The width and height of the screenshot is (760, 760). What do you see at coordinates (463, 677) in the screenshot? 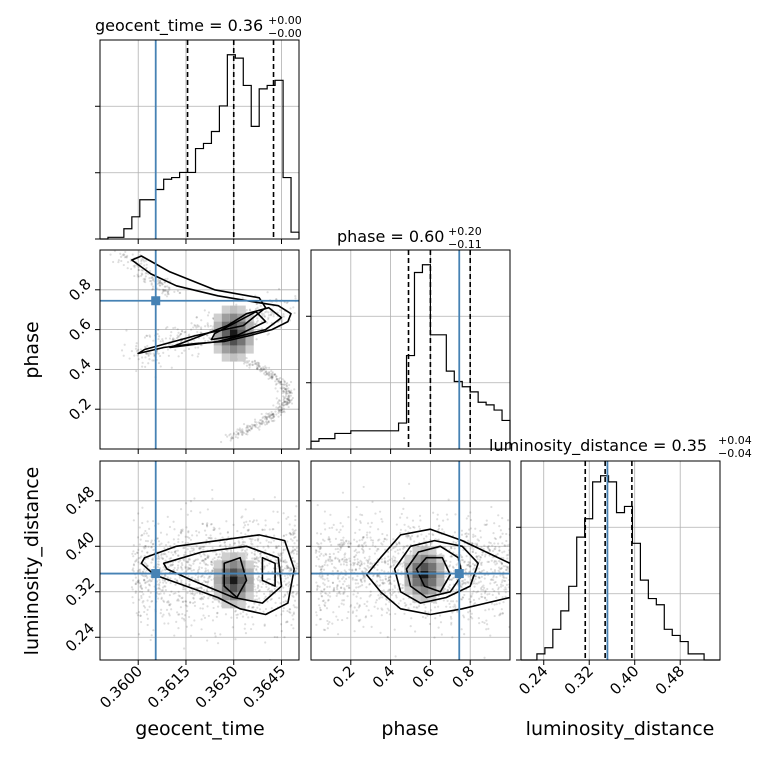
I see `x-tick-label-phase-3: 0.8` at bounding box center [463, 677].